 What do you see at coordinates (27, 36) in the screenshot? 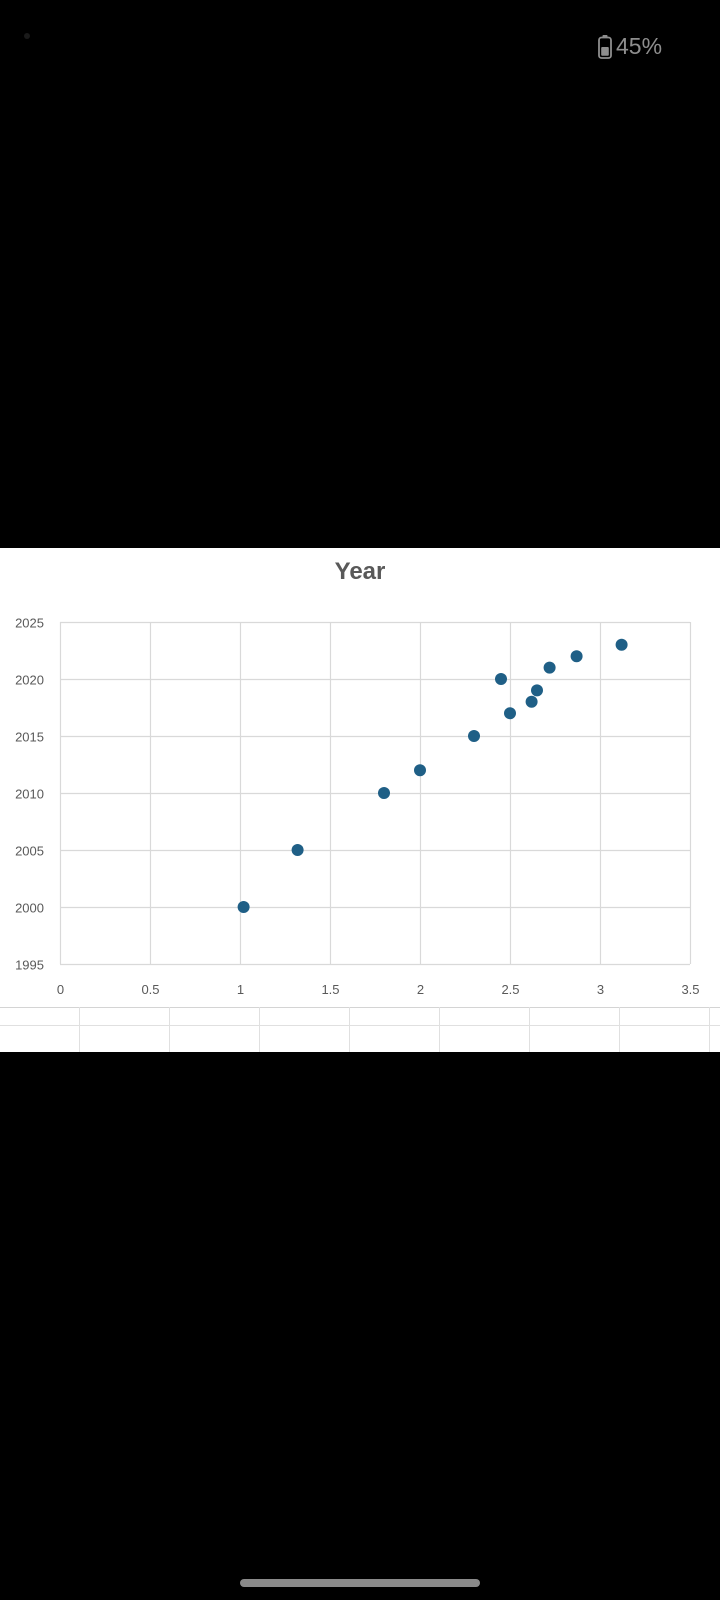
I see `status-dot` at bounding box center [27, 36].